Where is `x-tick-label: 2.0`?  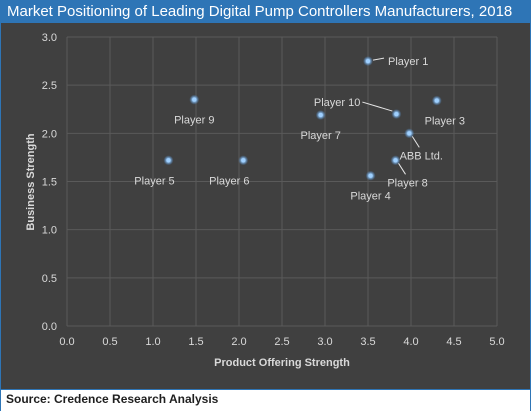 x-tick-label: 2.0 is located at coordinates (238, 342).